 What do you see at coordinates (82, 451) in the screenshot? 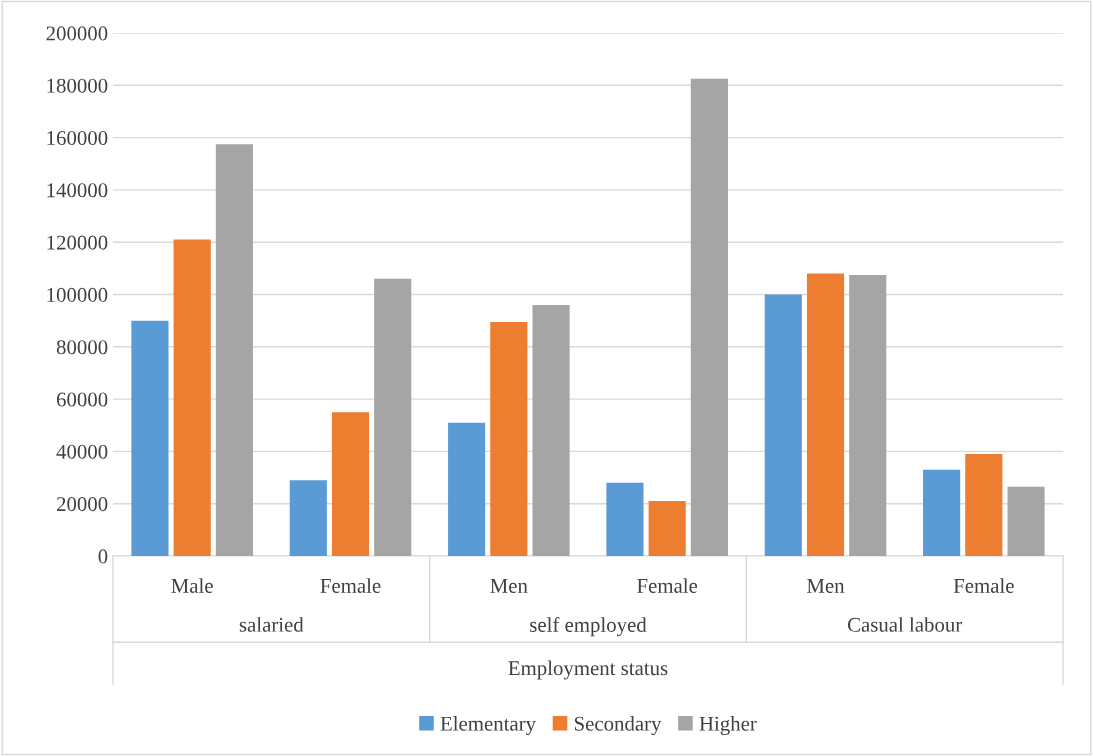
I see `y-tick-label: 40000` at bounding box center [82, 451].